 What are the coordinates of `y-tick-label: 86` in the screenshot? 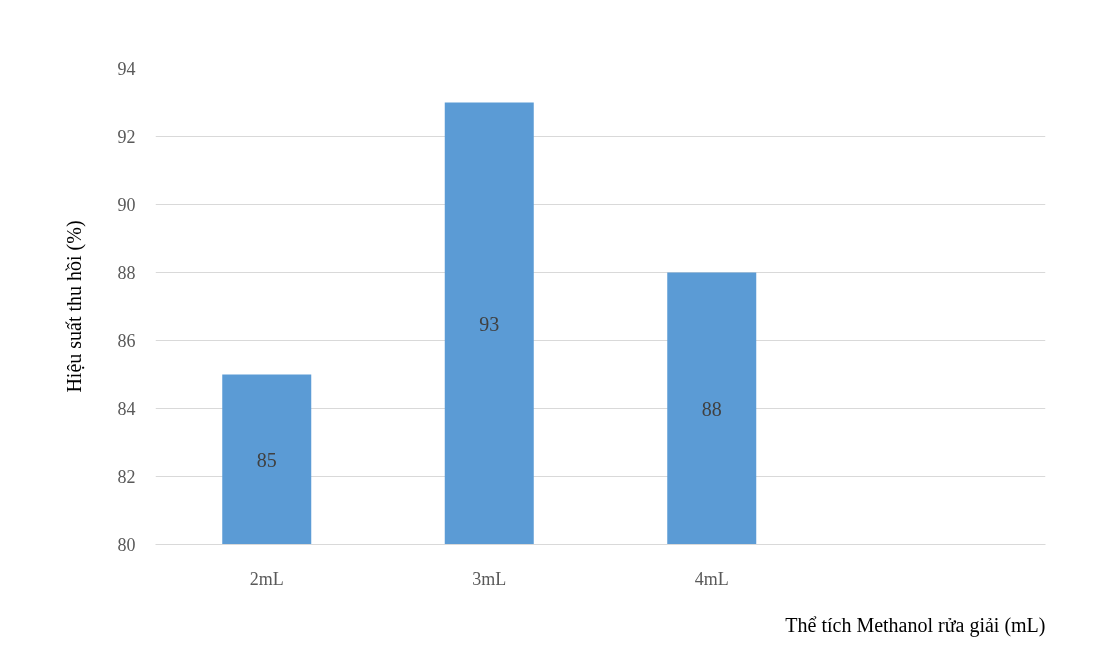 It's located at (126, 341).